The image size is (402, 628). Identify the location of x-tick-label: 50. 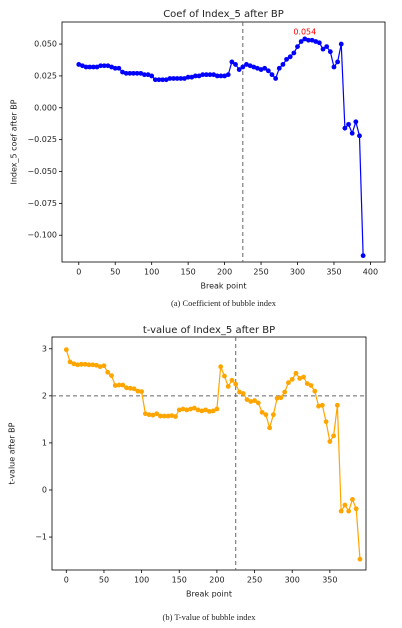
(115, 272).